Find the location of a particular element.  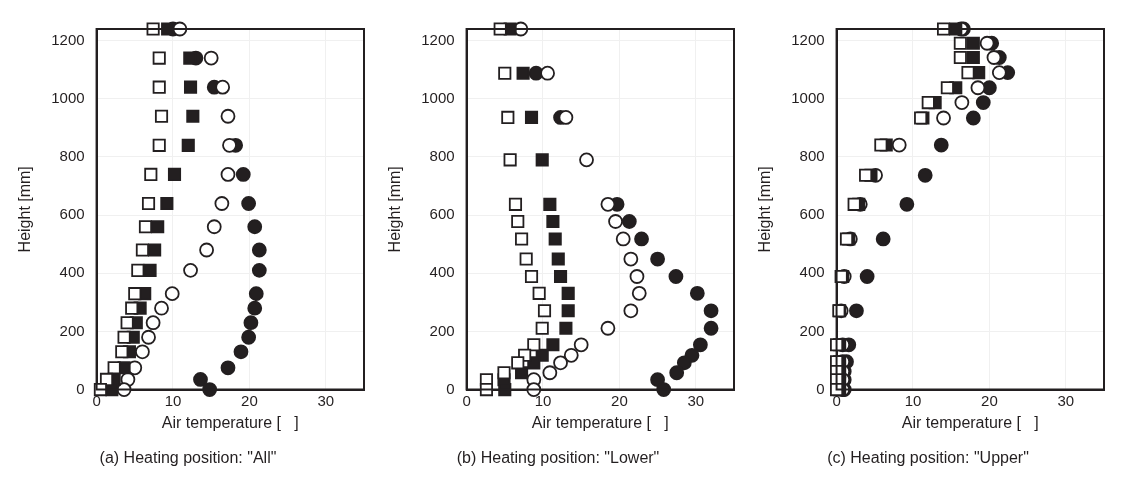

text: (c) Heating position: "Upper" is located at coordinates (928, 457).